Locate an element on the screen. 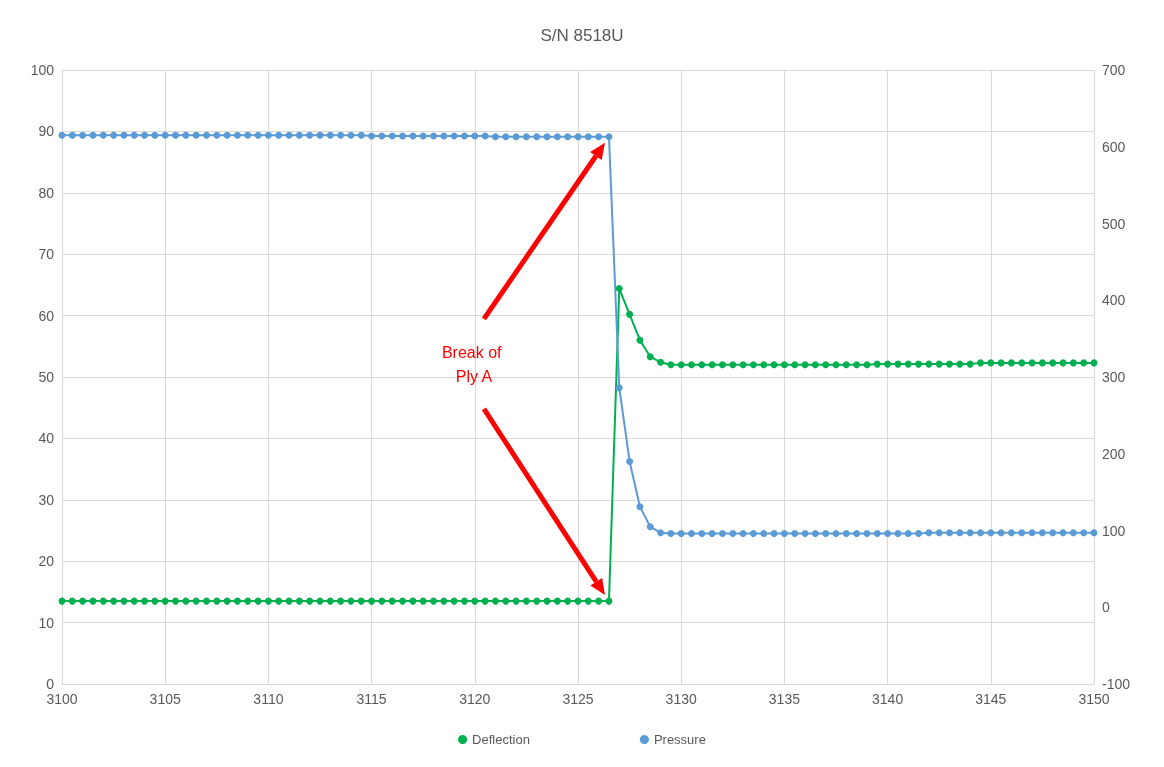  y2-tick-label: 400 is located at coordinates (1114, 300).